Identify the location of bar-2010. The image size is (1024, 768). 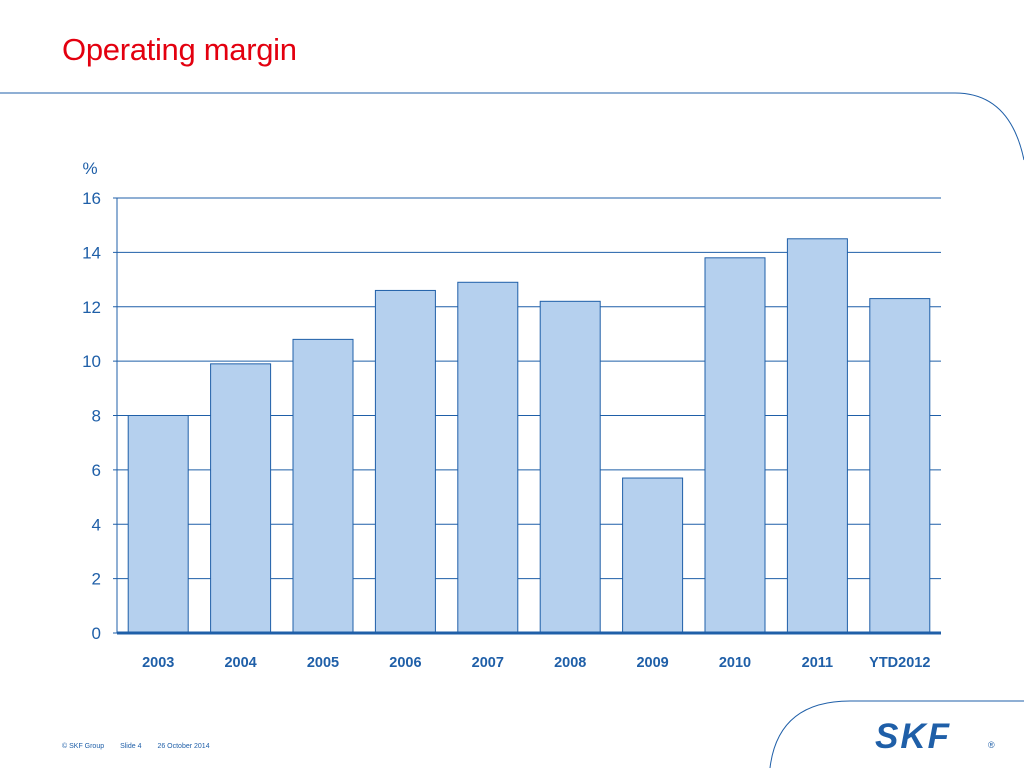
(735, 445).